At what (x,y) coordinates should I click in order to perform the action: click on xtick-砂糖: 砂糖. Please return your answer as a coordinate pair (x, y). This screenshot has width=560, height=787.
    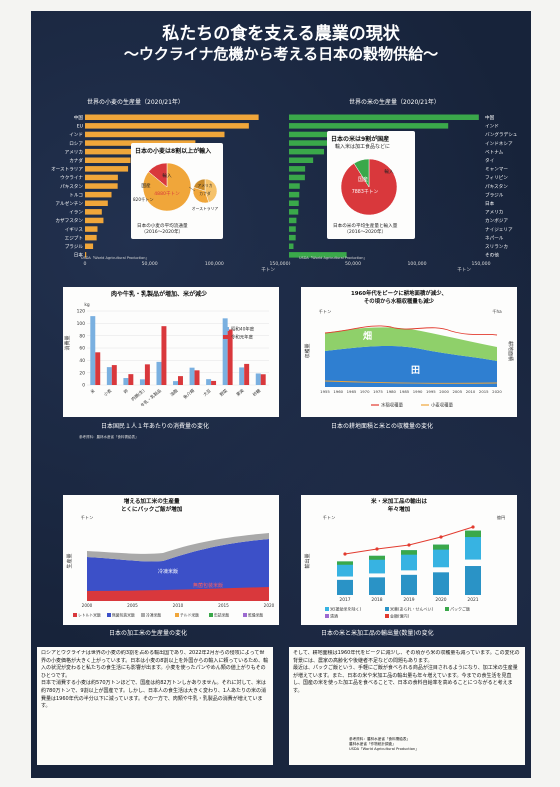
    Looking at the image, I should click on (257, 392).